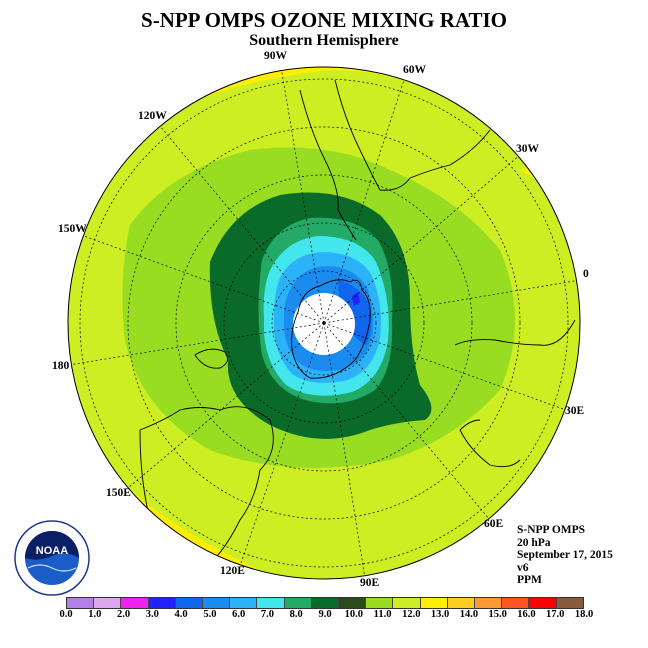 The width and height of the screenshot is (648, 648). I want to click on colorbar-tick-label: 5.0, so click(210, 614).